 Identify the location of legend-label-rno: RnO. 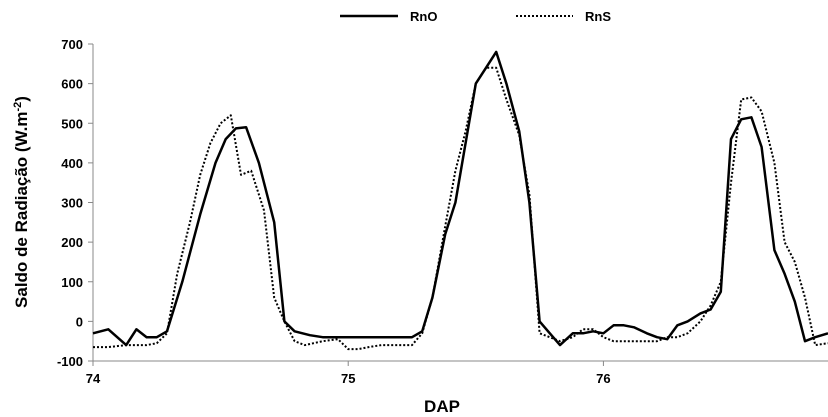
(423, 16).